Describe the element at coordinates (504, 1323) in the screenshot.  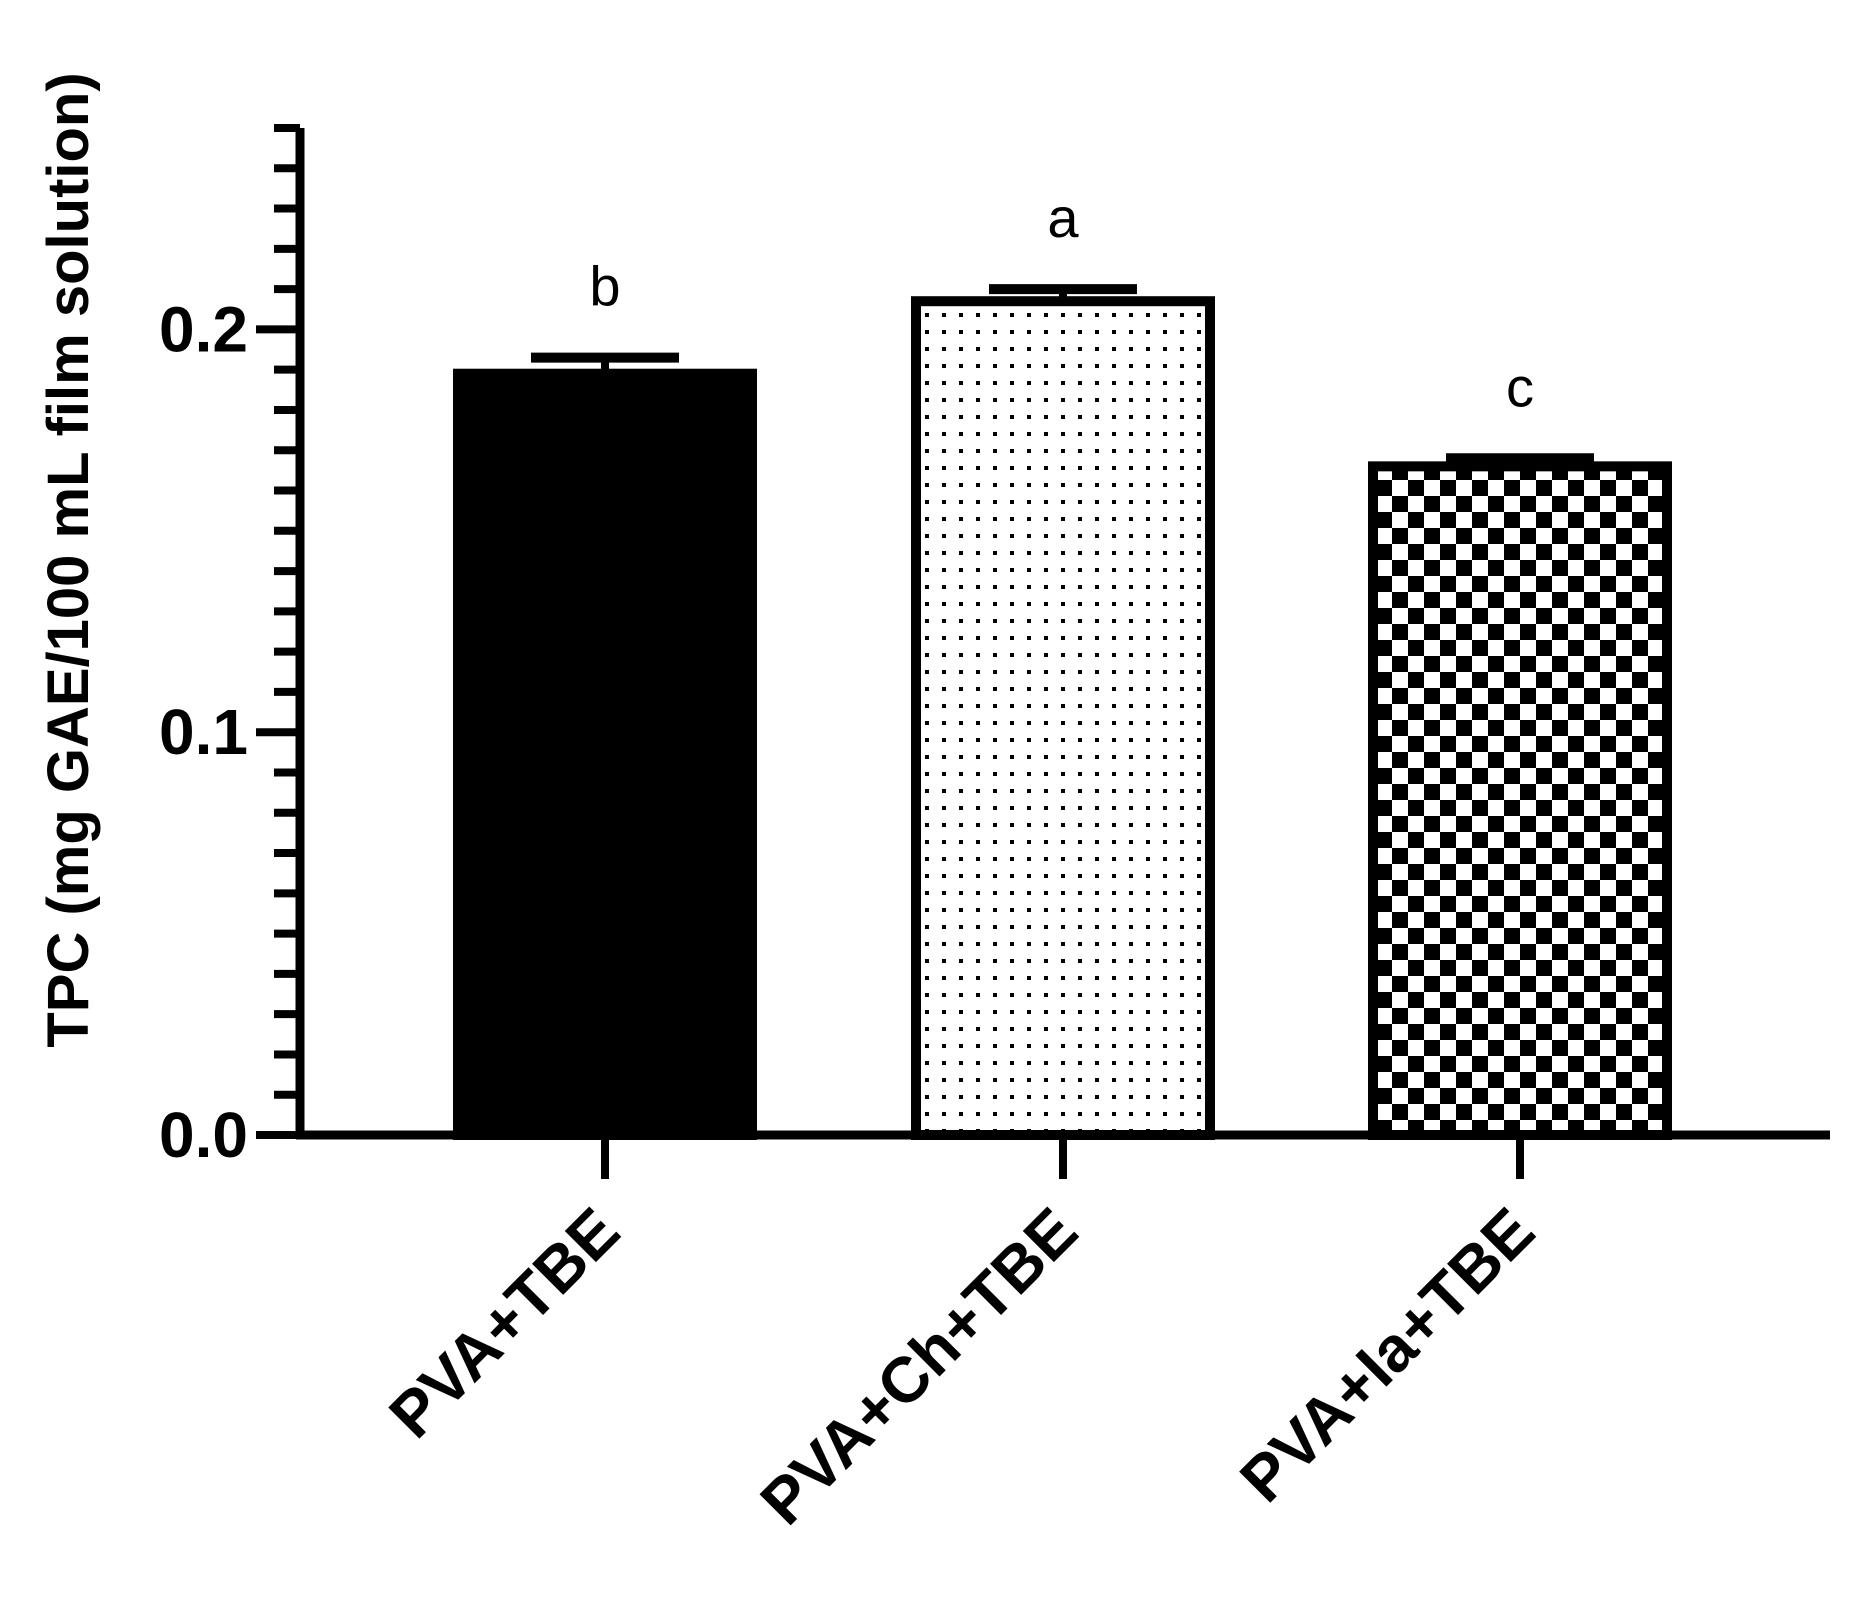
I see `x-category-label: PVA+TBE` at that location.